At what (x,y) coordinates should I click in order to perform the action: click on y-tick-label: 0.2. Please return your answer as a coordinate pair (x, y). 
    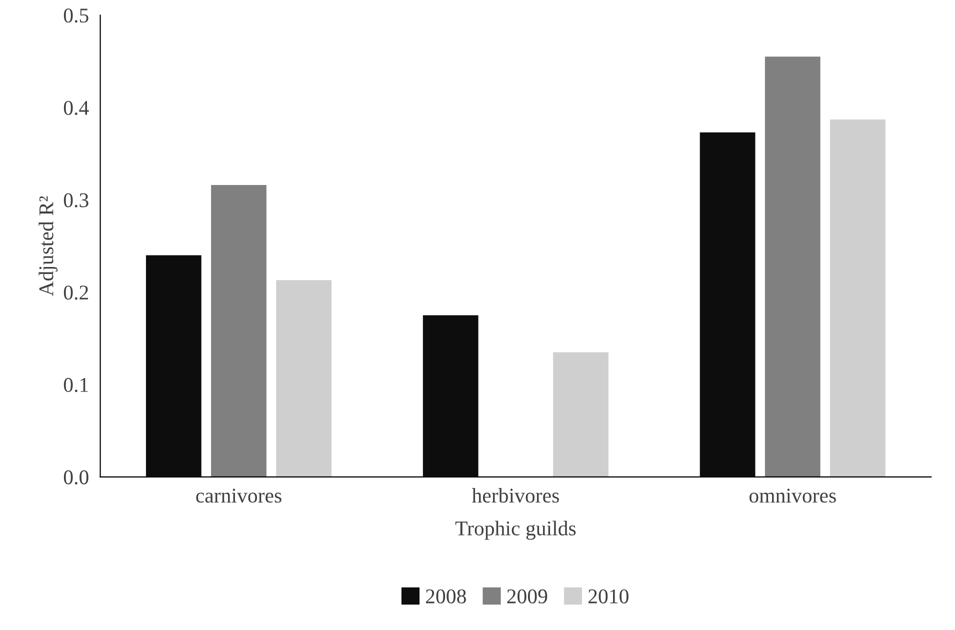
    Looking at the image, I should click on (76, 293).